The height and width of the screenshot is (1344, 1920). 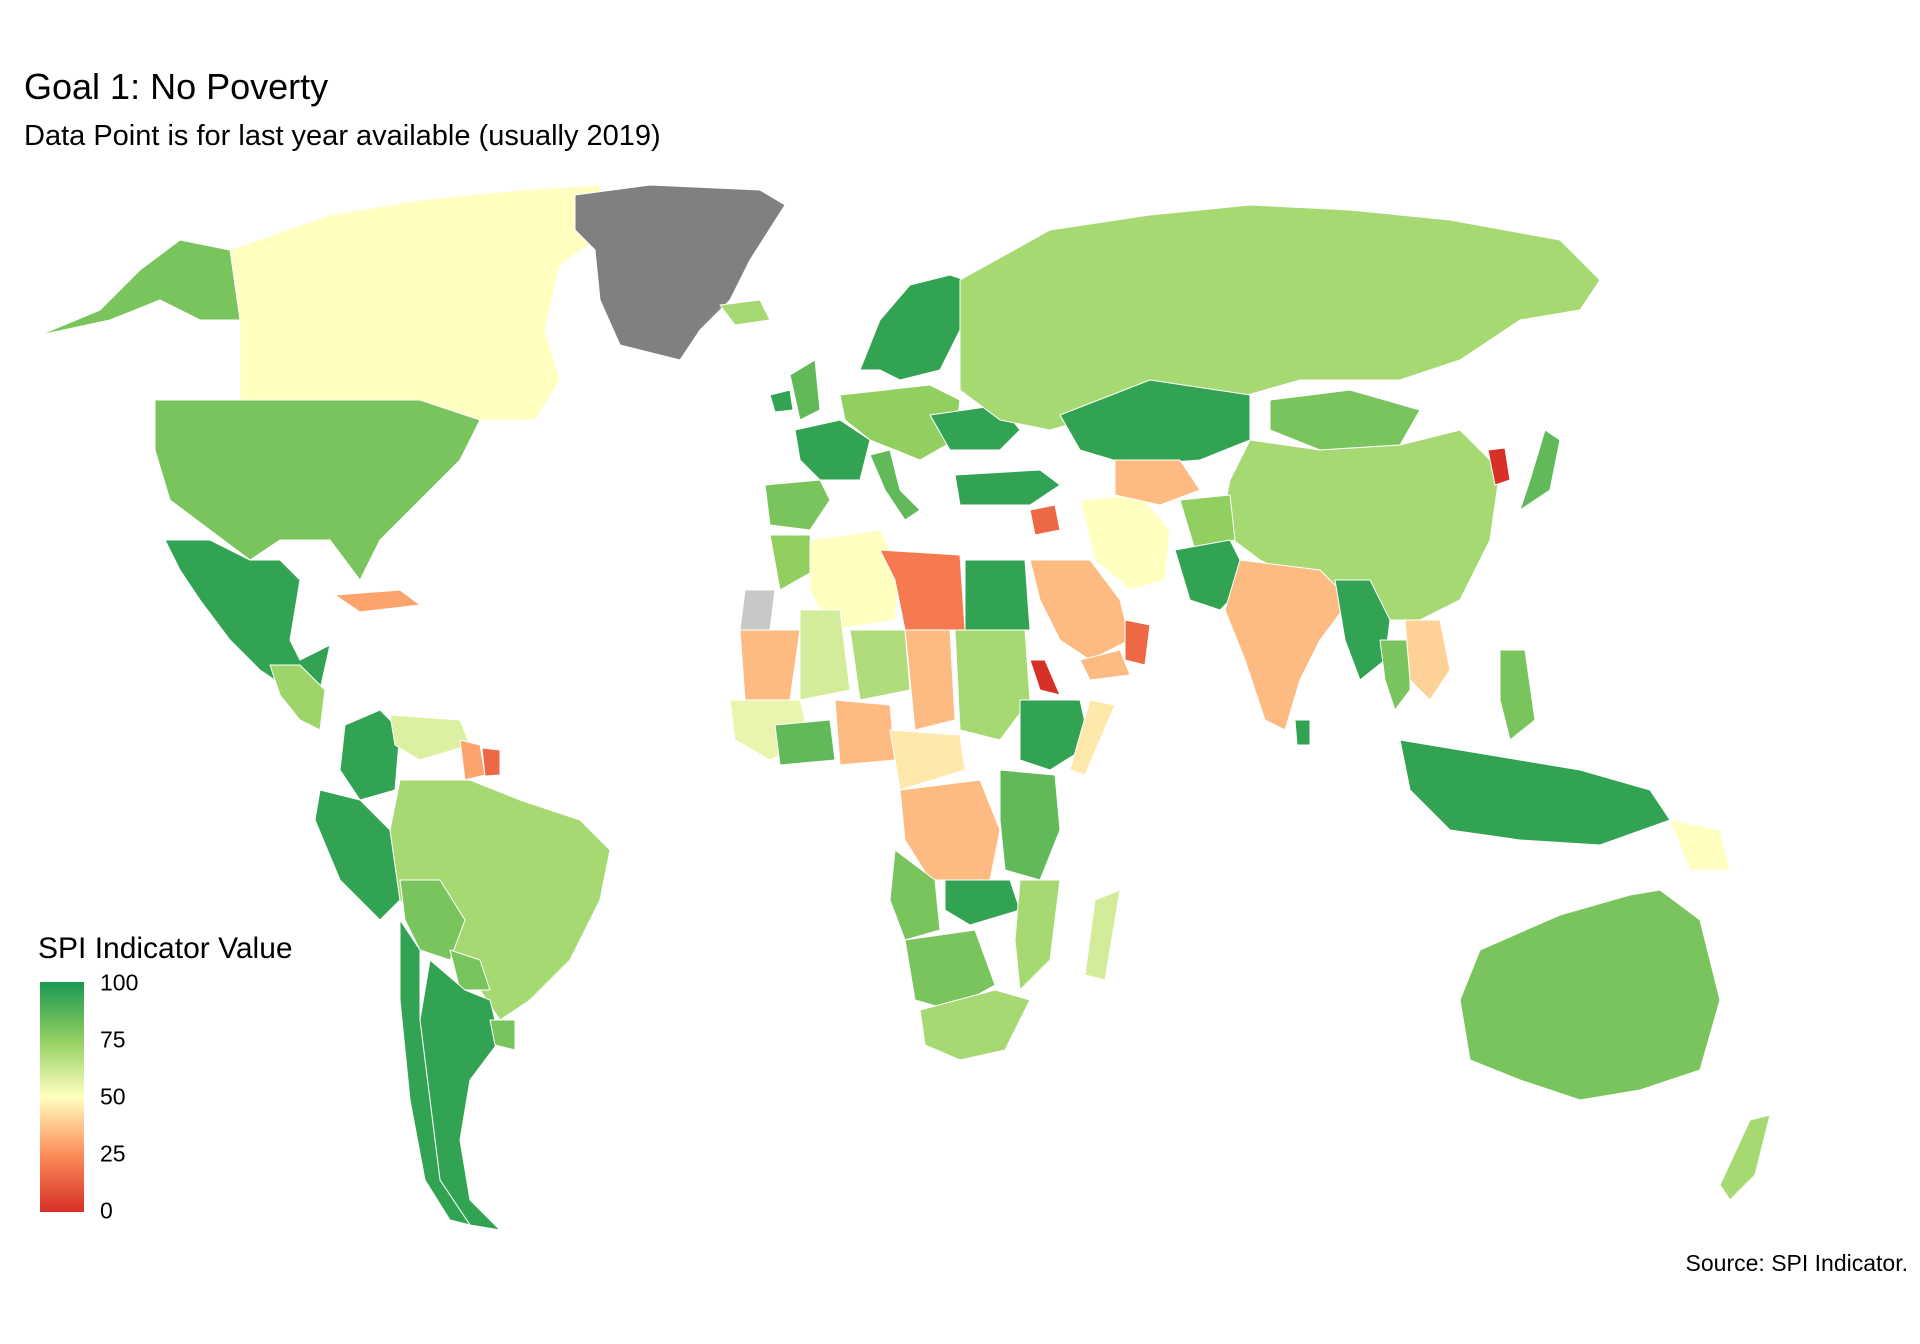 I want to click on region-canada, so click(x=420, y=302).